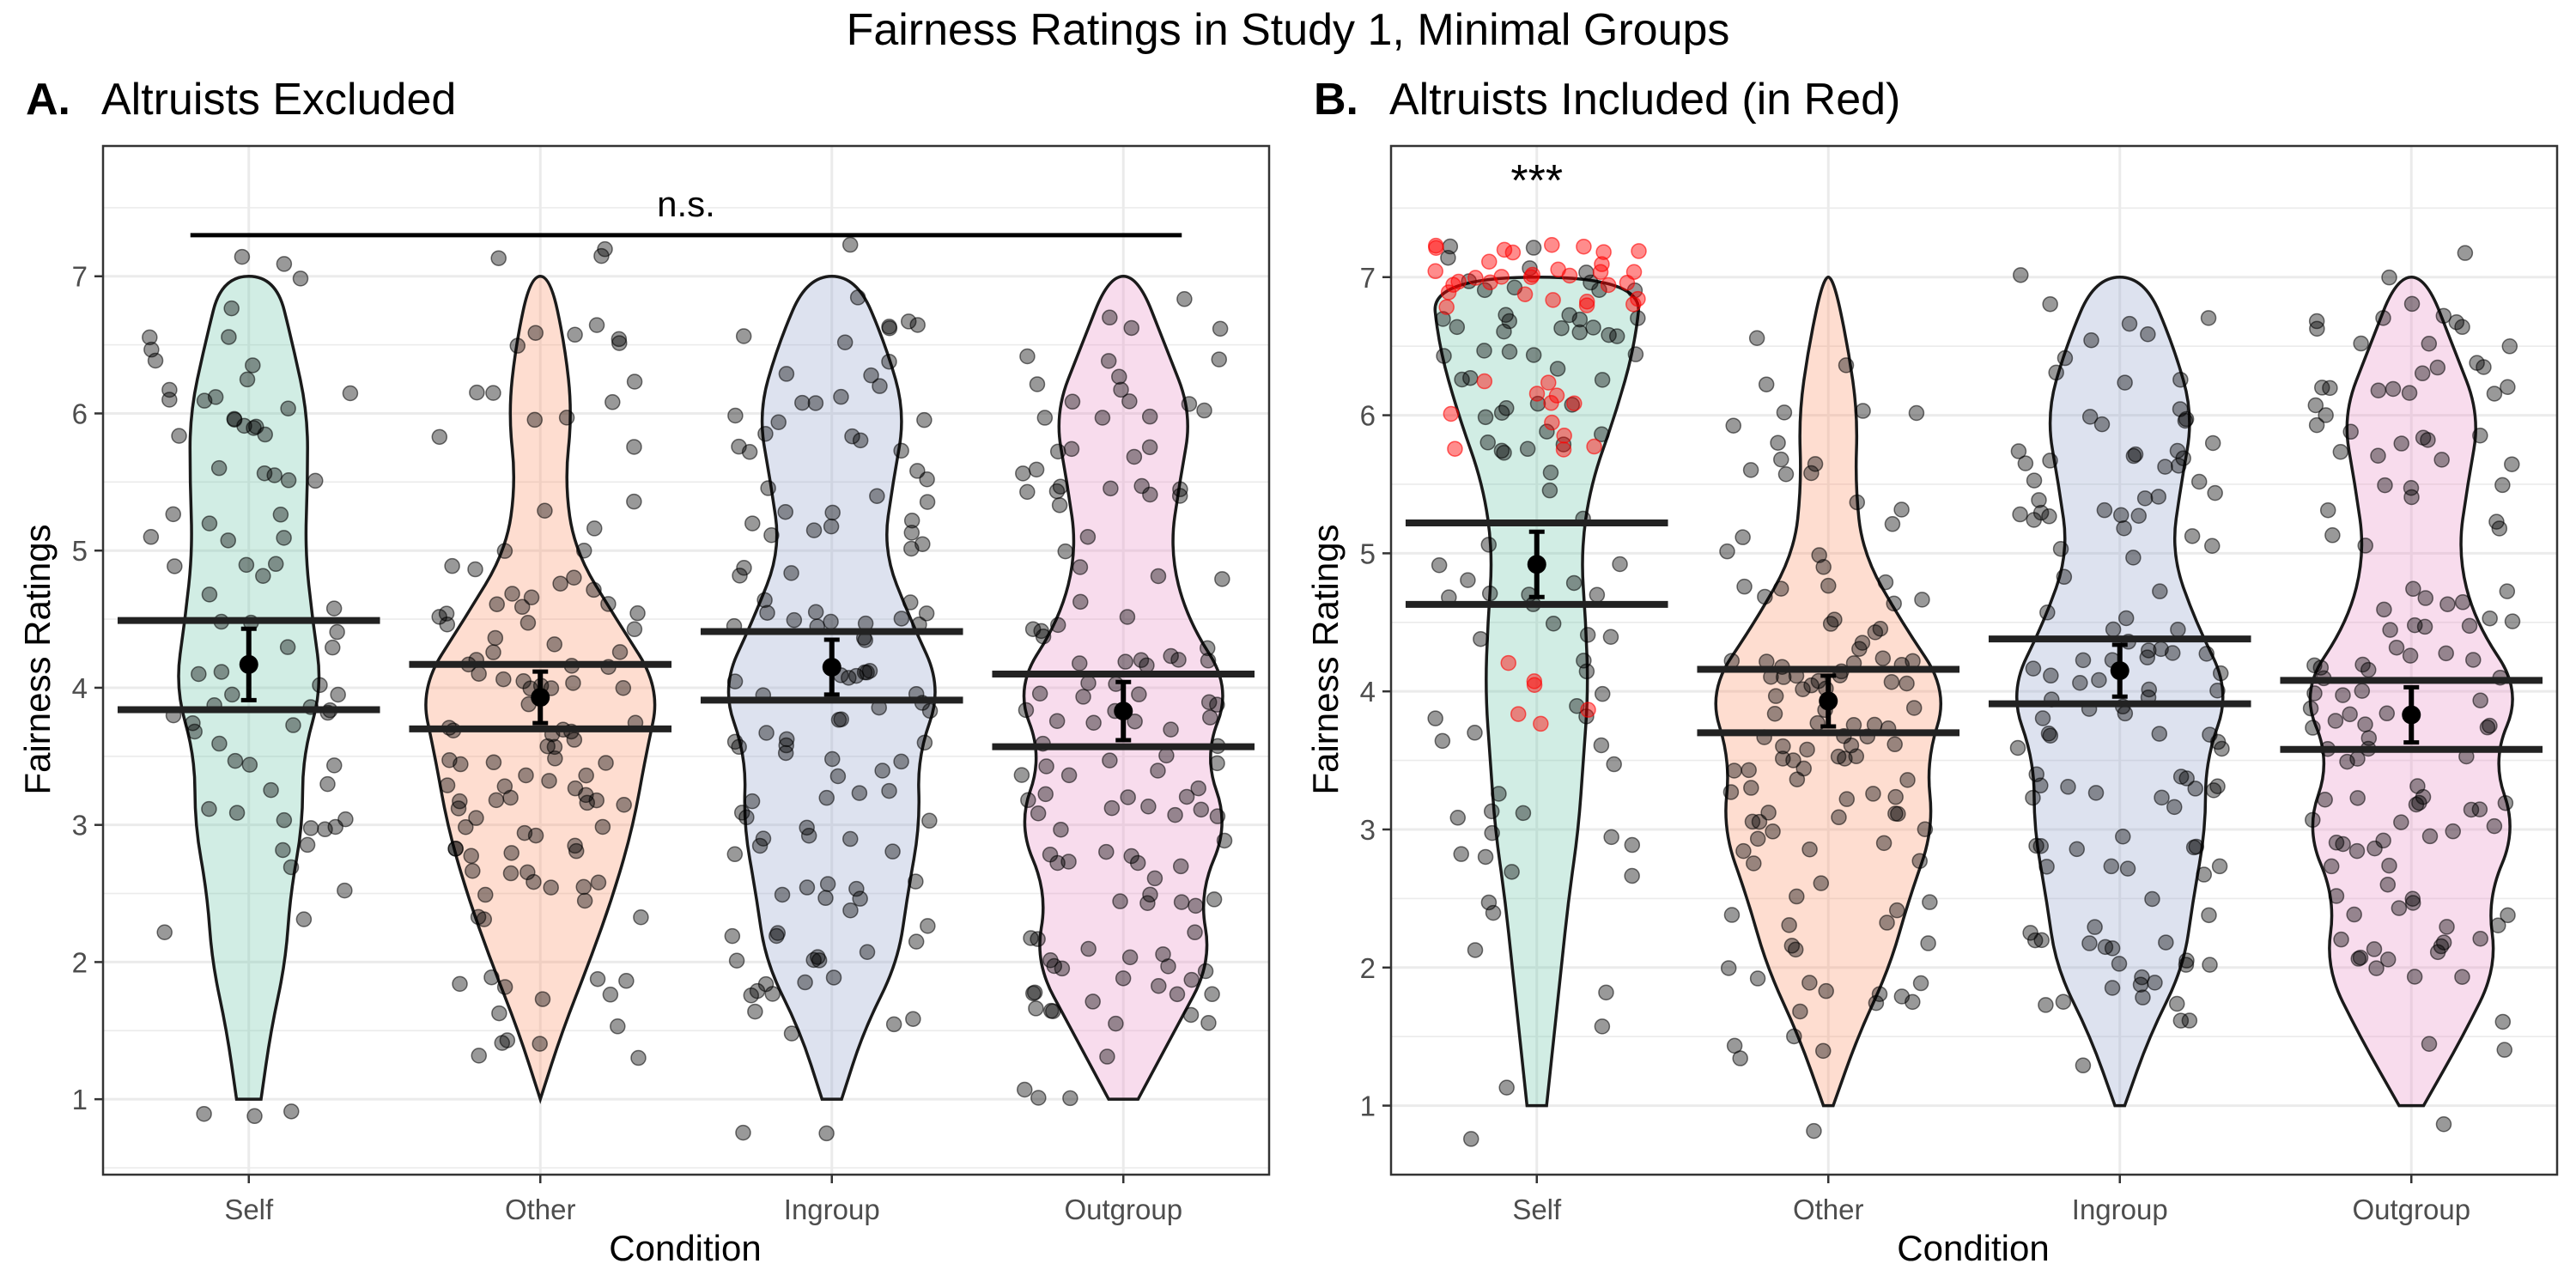 This screenshot has height=1288, width=2576. I want to click on x-tick-label: Self, so click(249, 1210).